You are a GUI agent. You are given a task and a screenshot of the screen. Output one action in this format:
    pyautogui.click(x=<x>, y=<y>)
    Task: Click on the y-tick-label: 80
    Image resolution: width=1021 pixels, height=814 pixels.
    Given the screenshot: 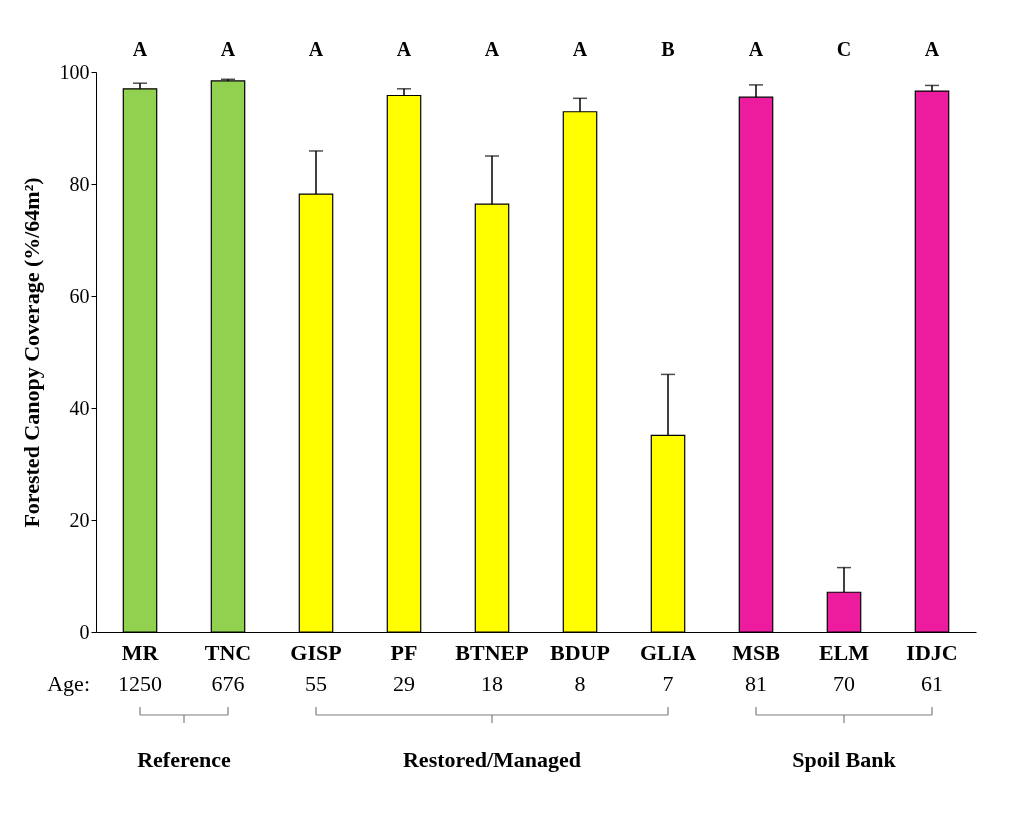 What is the action you would take?
    pyautogui.click(x=79, y=183)
    